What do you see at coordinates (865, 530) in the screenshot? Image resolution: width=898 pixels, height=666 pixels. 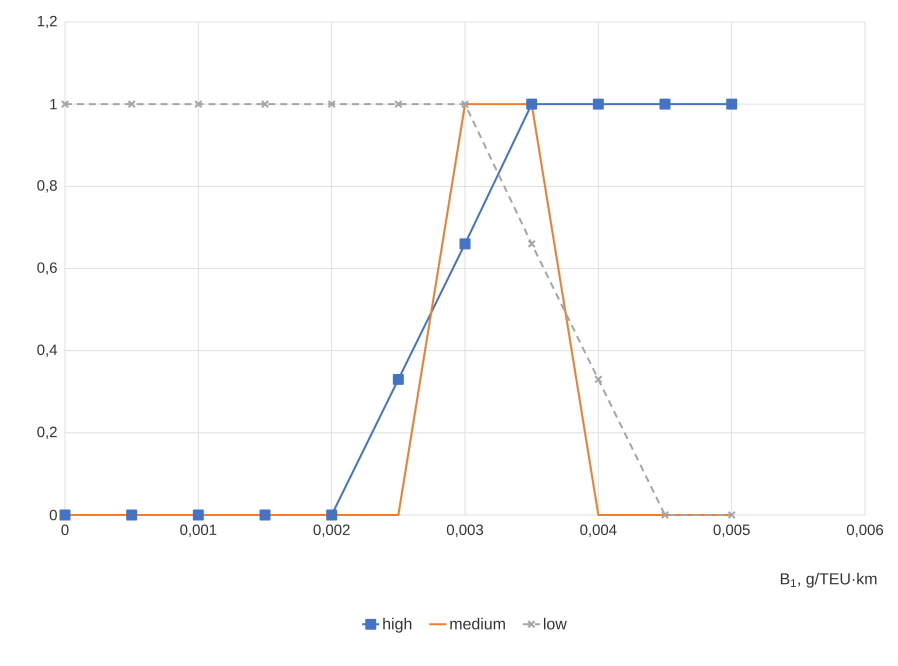 I see `x-tick-label: 0,006` at bounding box center [865, 530].